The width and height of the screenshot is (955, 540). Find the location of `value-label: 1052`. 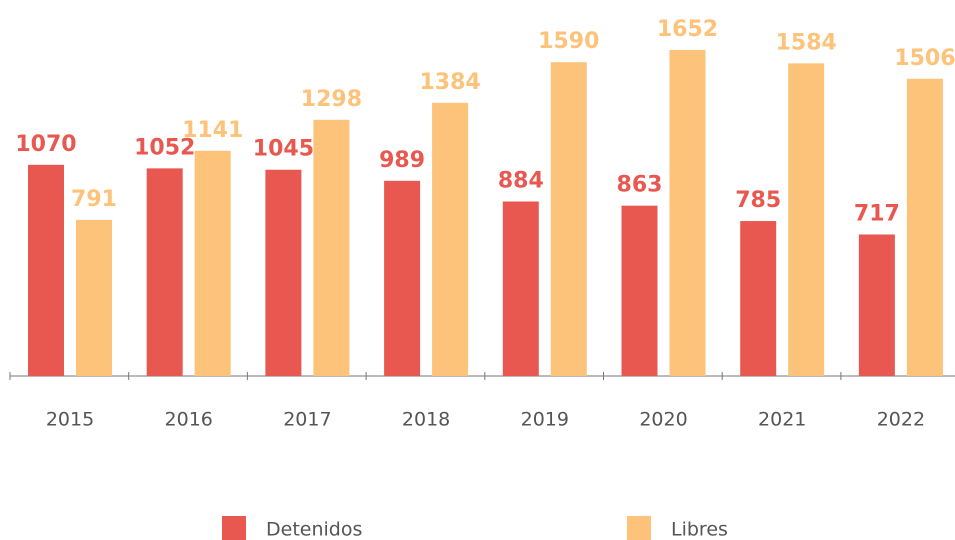

value-label: 1052 is located at coordinates (164, 147).